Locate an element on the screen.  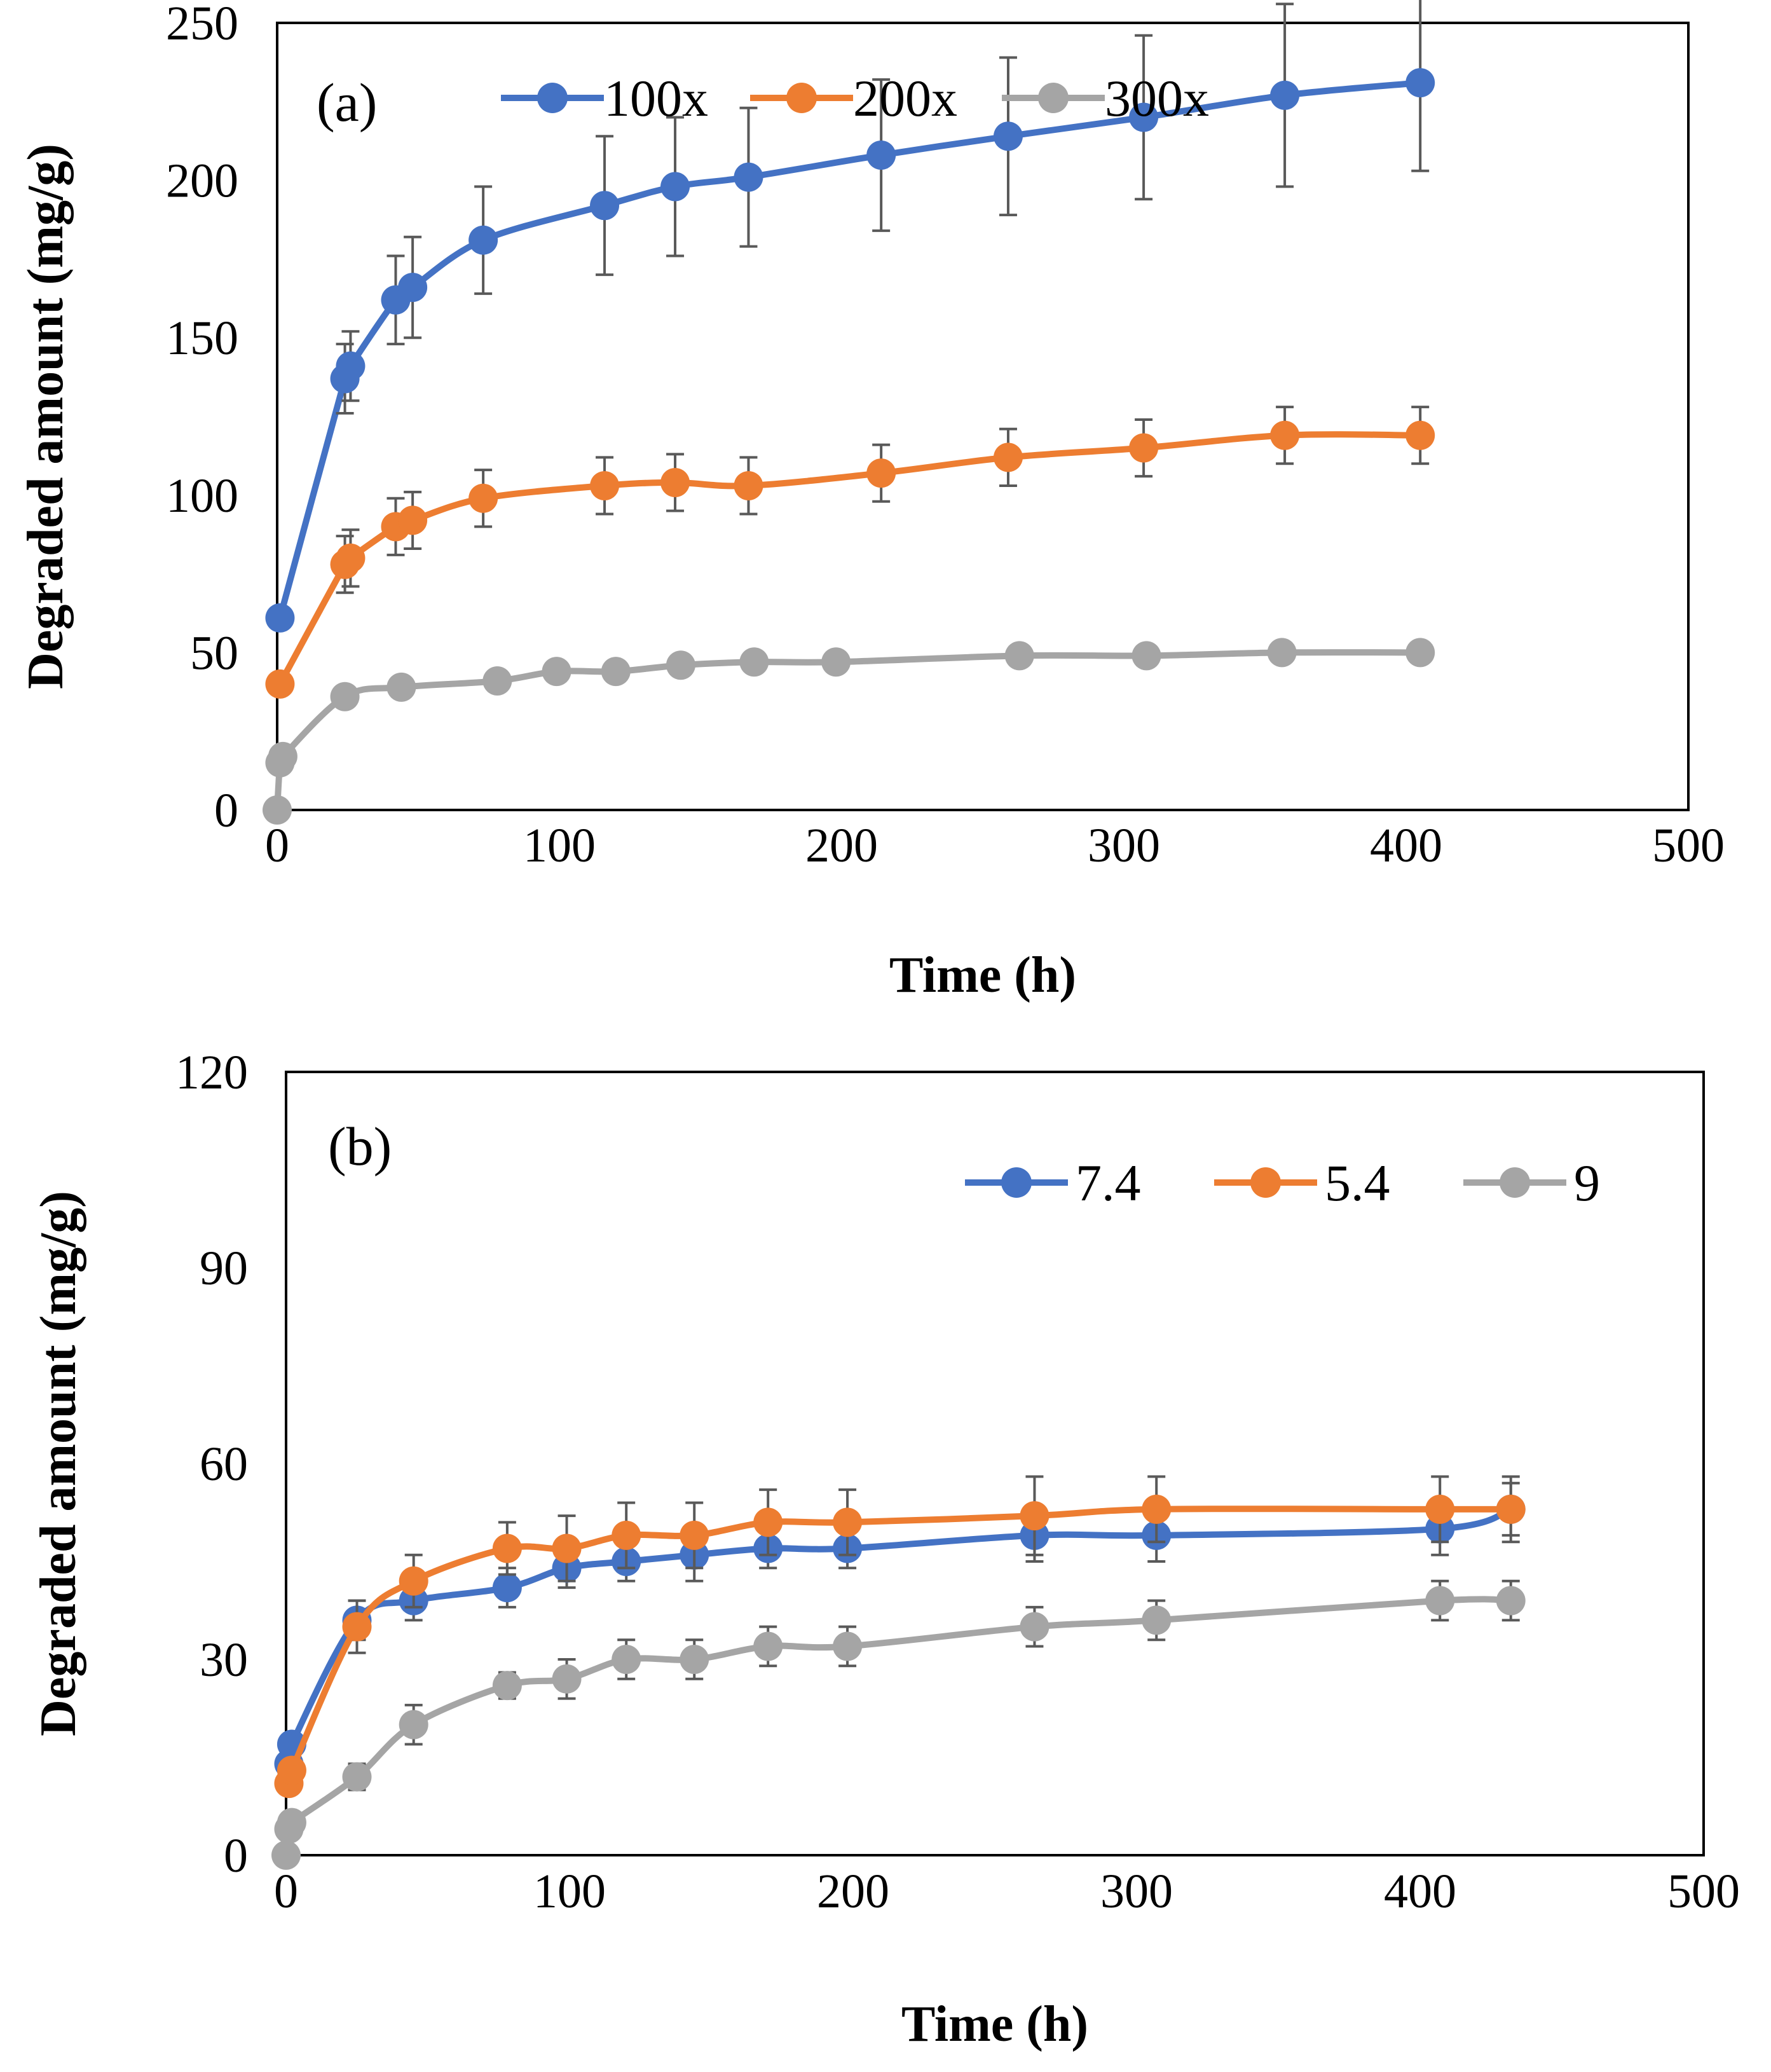
legend-a: 100x 200x 300x is located at coordinates (855, 98).